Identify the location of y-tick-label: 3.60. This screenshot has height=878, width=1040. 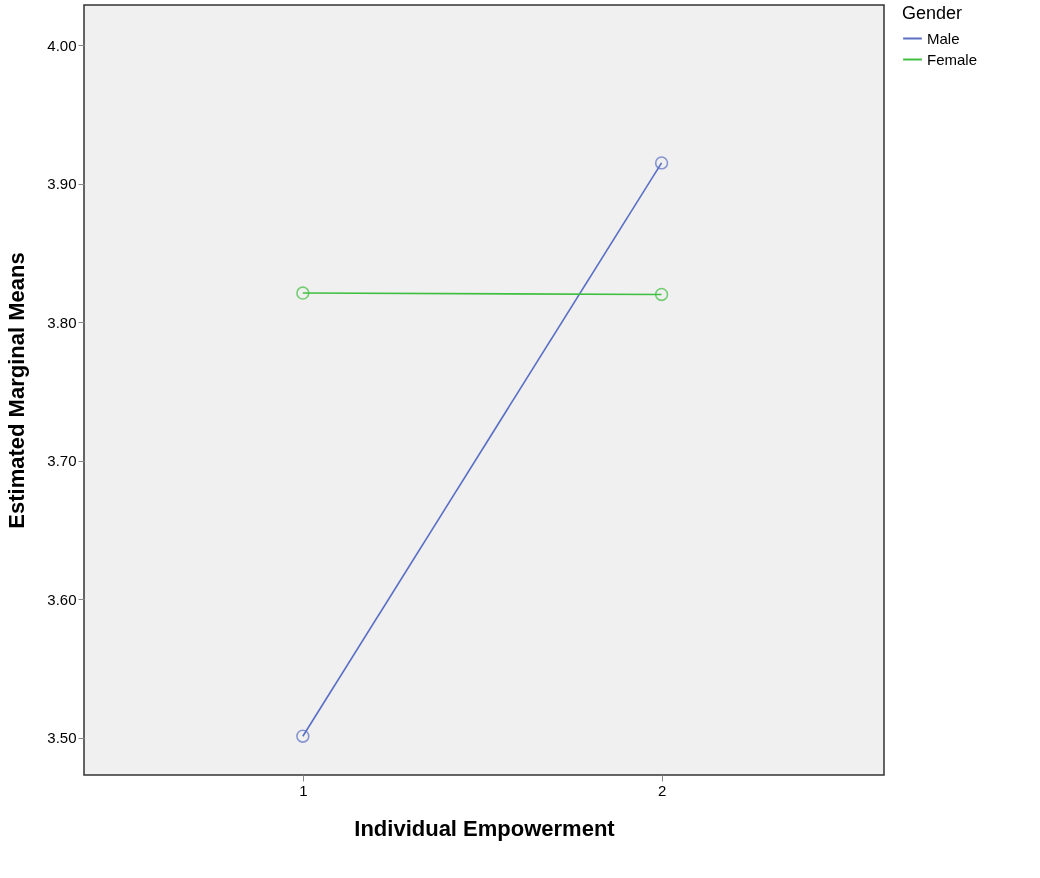
(62, 599).